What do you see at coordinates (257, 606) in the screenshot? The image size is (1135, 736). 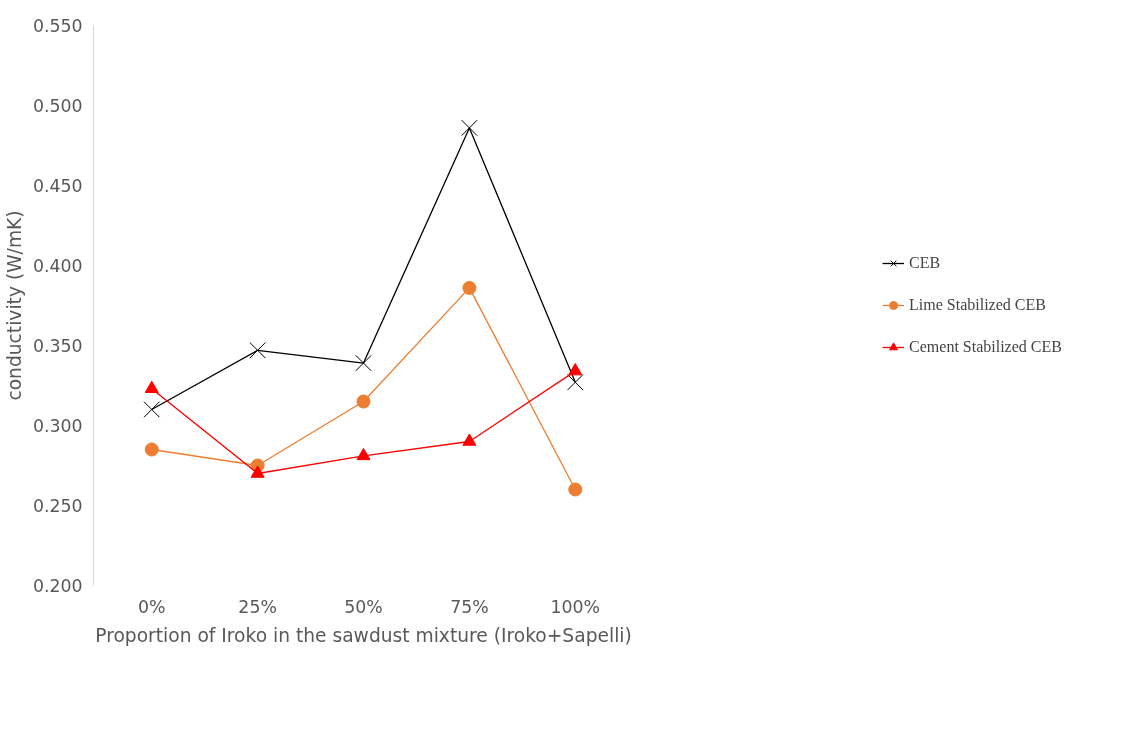 I see `x-tick-label: 25%` at bounding box center [257, 606].